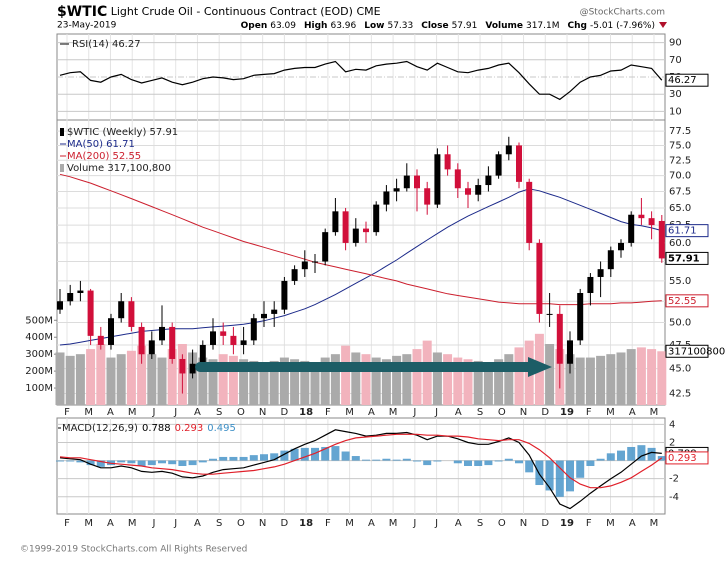 The image size is (725, 572). Describe the element at coordinates (675, 94) in the screenshot. I see `y-tick-label: 30` at that location.